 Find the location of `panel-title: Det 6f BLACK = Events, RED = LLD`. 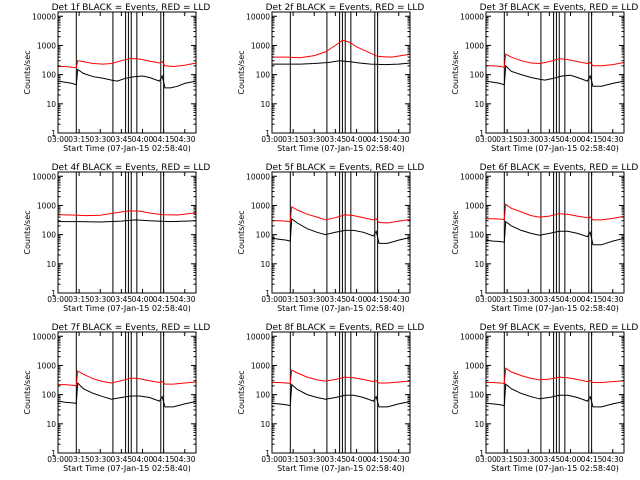

panel-title: Det 6f BLACK = Events, RED = LLD is located at coordinates (559, 168).